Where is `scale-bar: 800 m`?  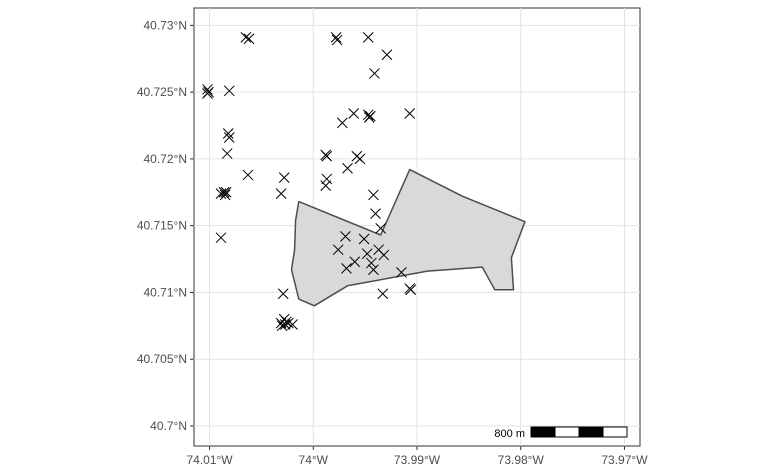
scale-bar: 800 m is located at coordinates (561, 433).